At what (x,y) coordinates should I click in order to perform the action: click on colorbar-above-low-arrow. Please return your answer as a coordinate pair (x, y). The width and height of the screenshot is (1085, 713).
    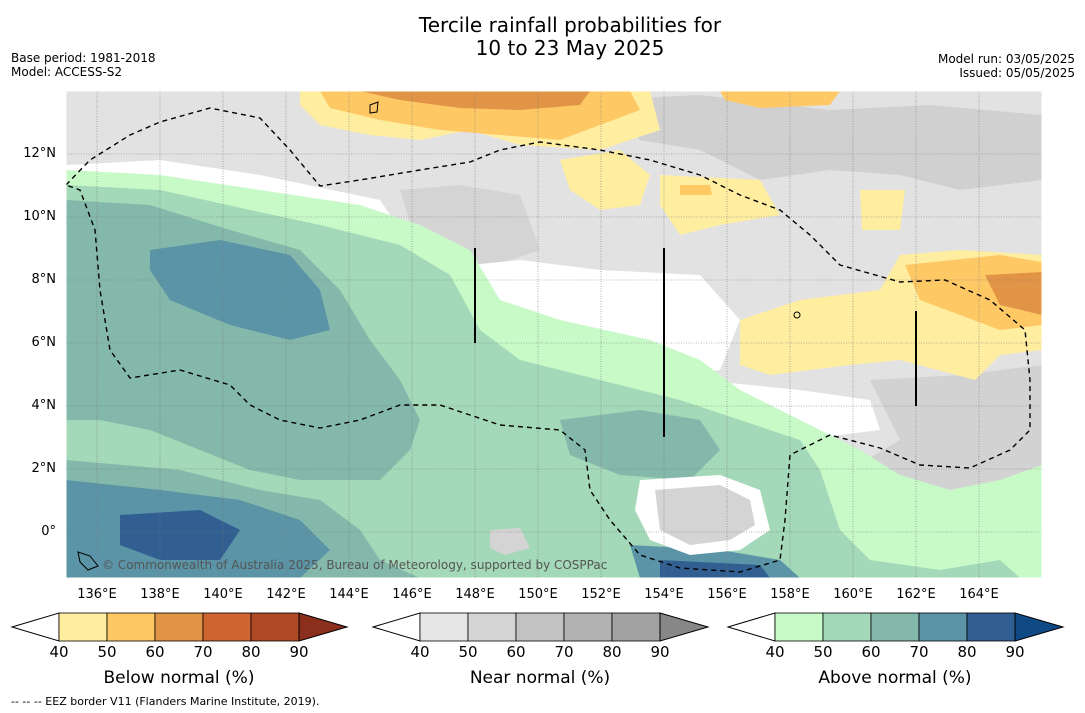
    Looking at the image, I should click on (751, 627).